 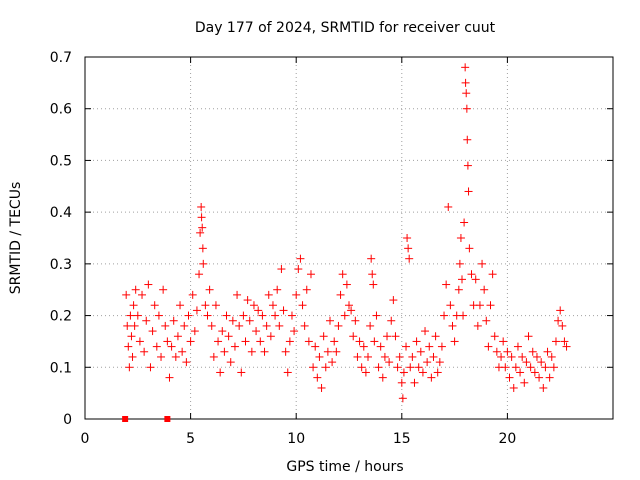 What do you see at coordinates (125, 419) in the screenshot?
I see `zero-marker` at bounding box center [125, 419].